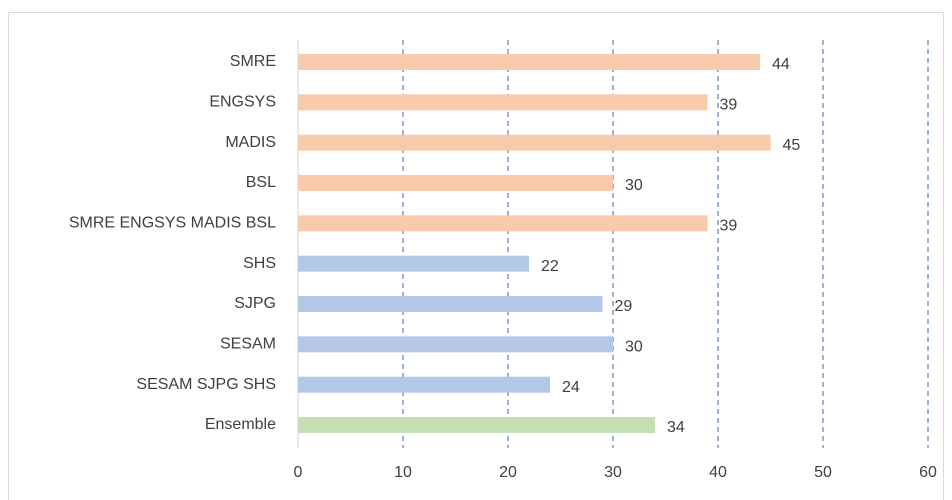  What do you see at coordinates (676, 427) in the screenshot?
I see `data-label: 34` at bounding box center [676, 427].